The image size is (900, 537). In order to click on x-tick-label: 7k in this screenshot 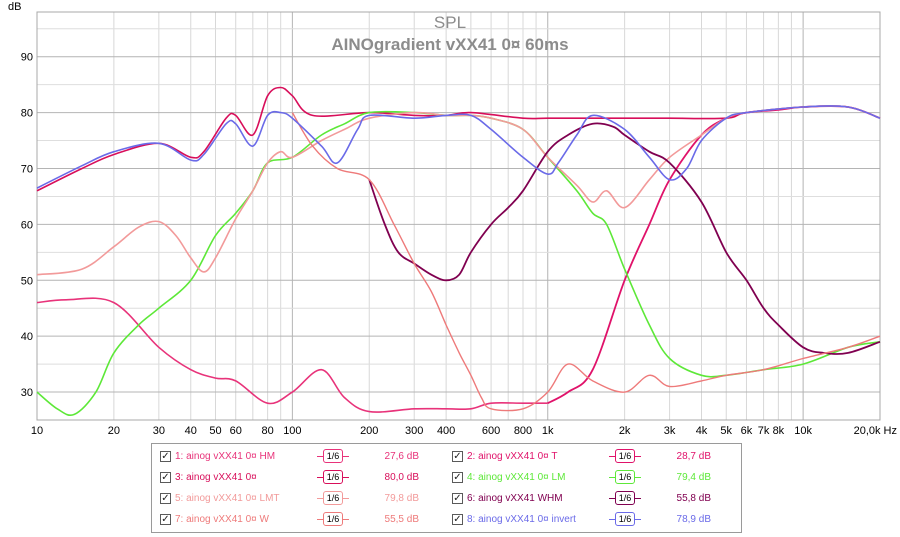, I will do `click(764, 431)`.